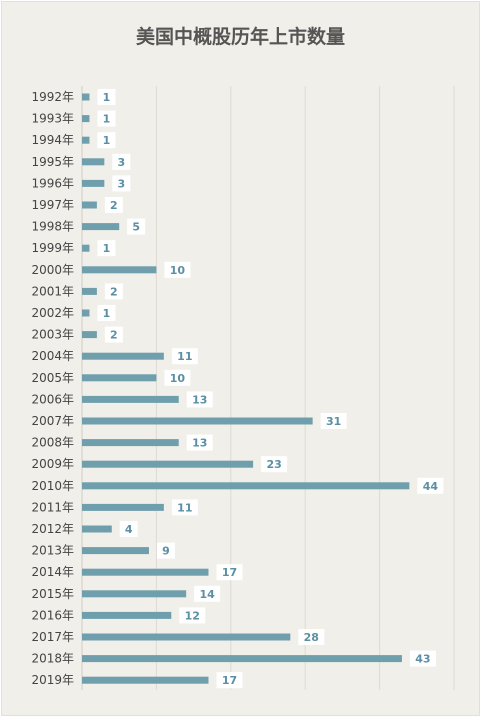 Image resolution: width=481 pixels, height=725 pixels. Describe the element at coordinates (52, 270) in the screenshot. I see `category-label: 2000年` at that location.